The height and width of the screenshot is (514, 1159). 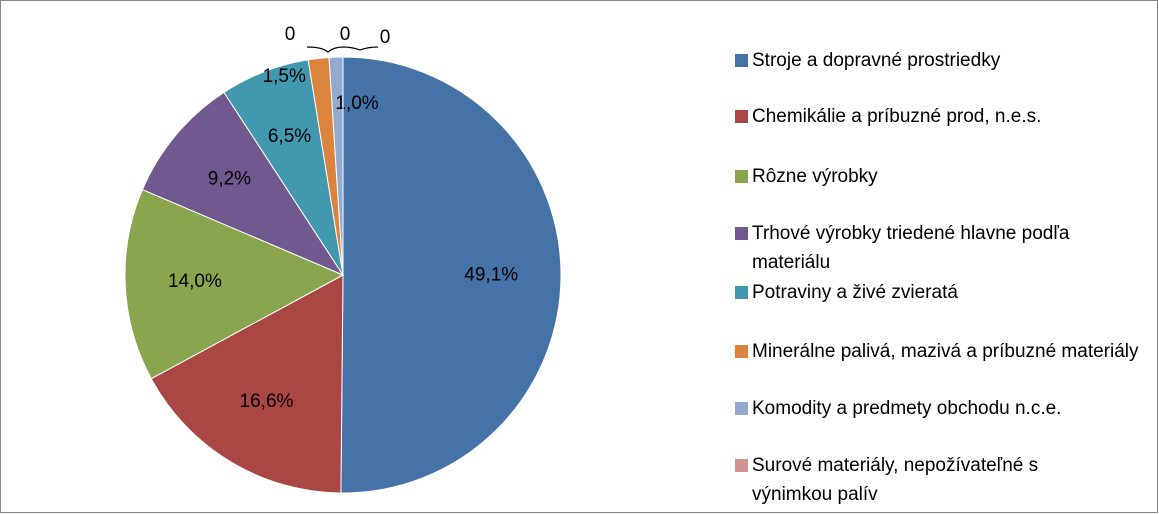 What do you see at coordinates (195, 281) in the screenshot?
I see `data-label: 14,0%` at bounding box center [195, 281].